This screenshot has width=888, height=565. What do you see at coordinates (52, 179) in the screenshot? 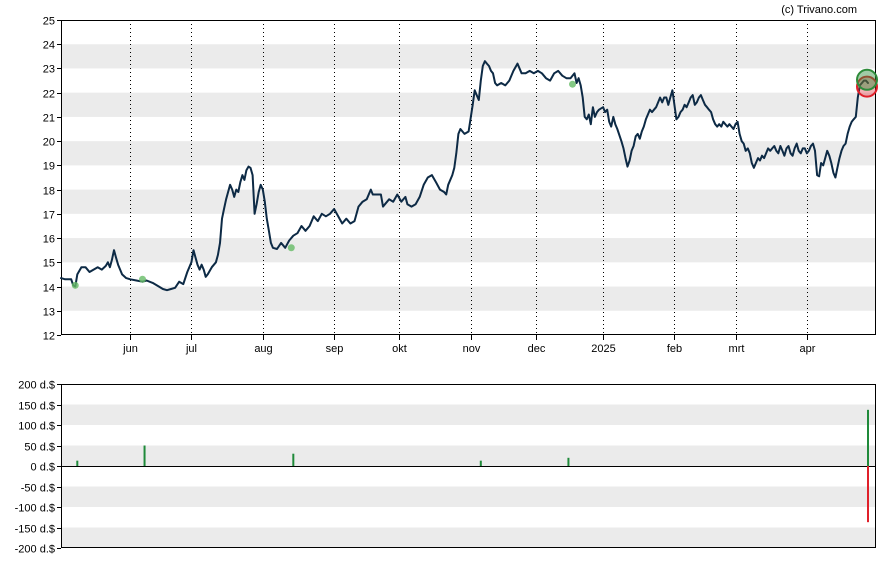
I see `price-y-axis: 12 13 14 15 16 17 18 19 20 21 22 23 24 25` at bounding box center [52, 179].